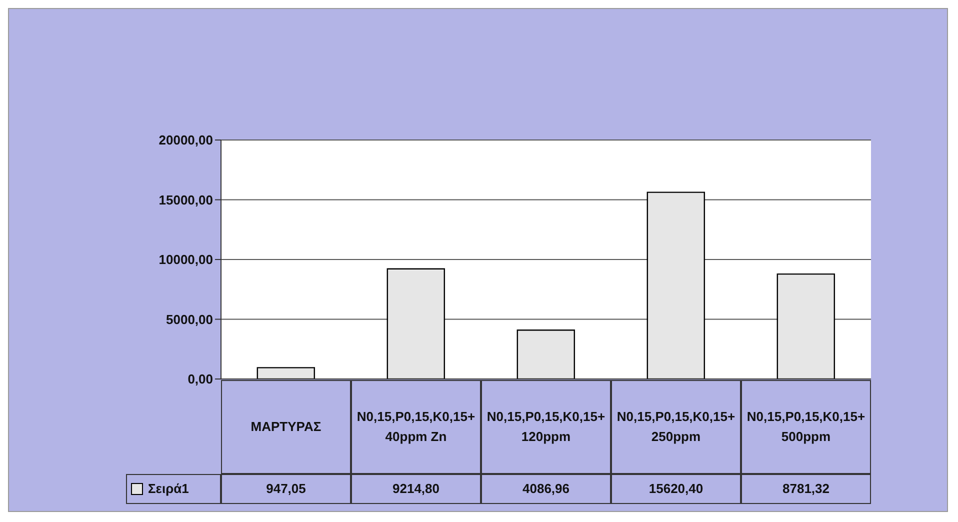  I want to click on y-tick-label: 5000,00, so click(189, 319).